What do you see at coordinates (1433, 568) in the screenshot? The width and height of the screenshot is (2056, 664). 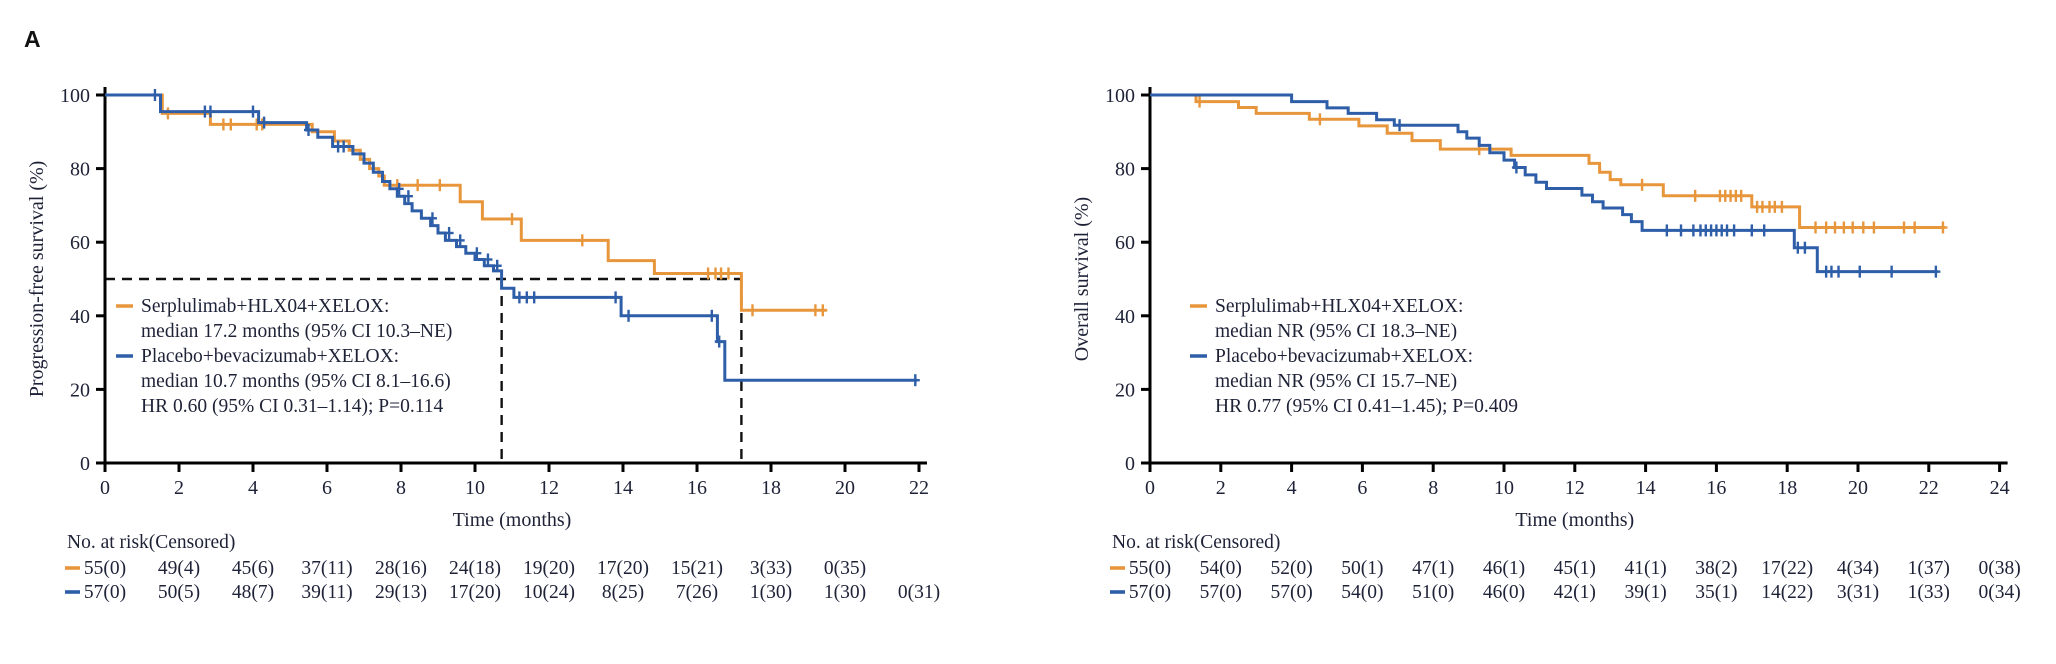 I see `at-risk-value: 47(1)` at bounding box center [1433, 568].